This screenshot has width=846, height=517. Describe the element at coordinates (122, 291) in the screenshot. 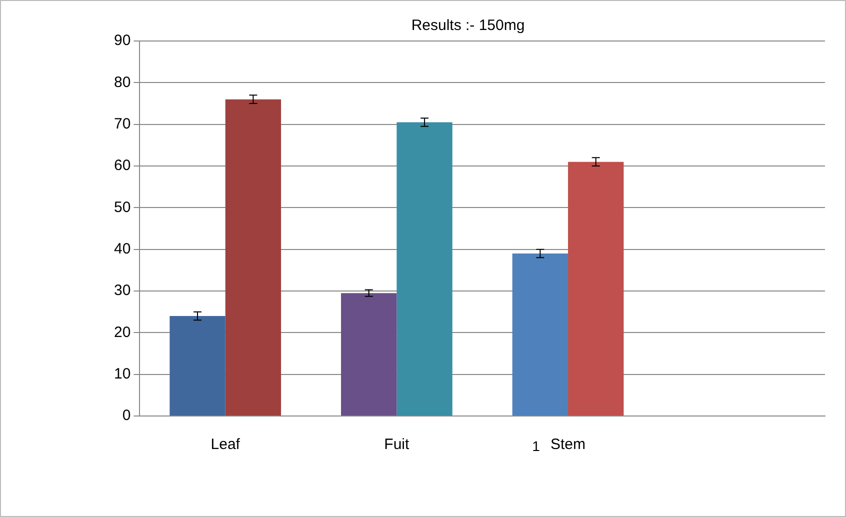

I see `y-tick-label: 30` at that location.